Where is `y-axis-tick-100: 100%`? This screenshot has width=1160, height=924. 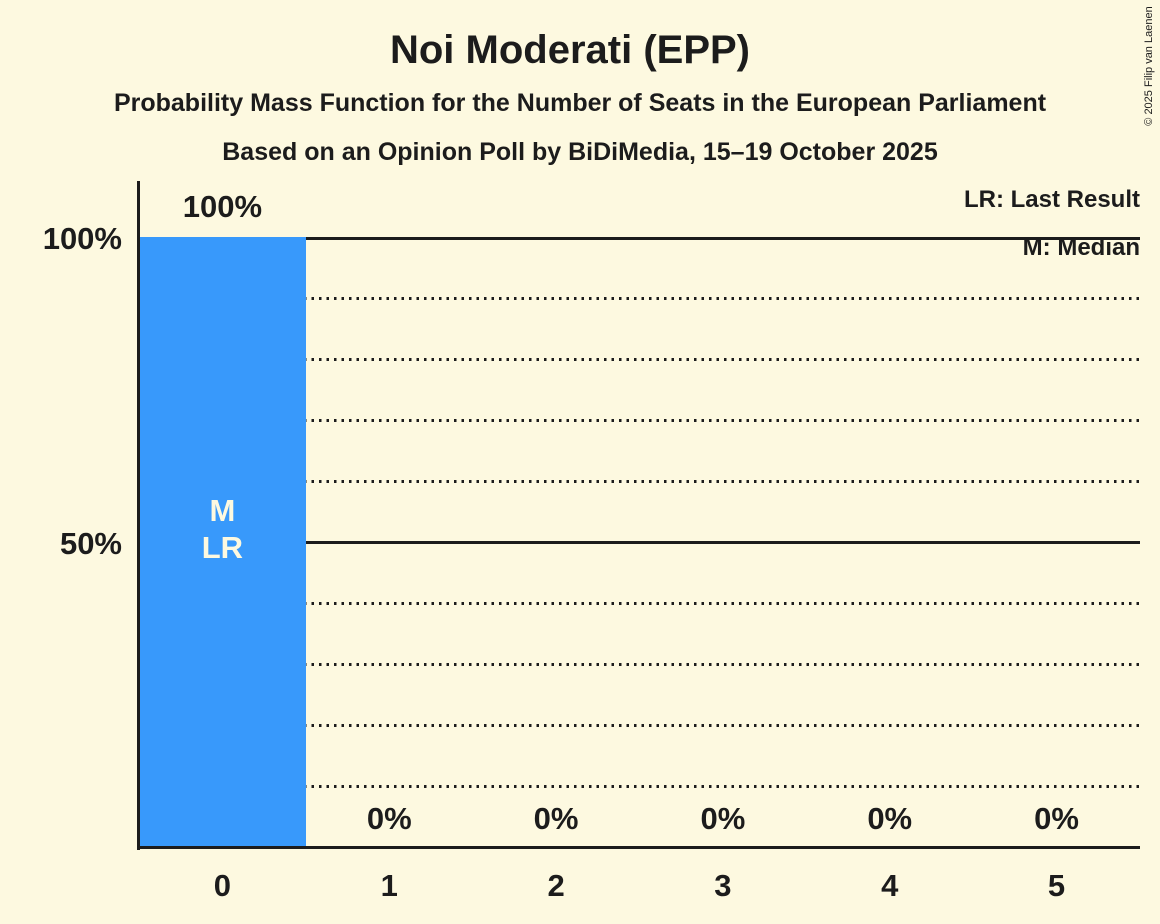
y-axis-tick-100: 100% is located at coordinates (82, 238).